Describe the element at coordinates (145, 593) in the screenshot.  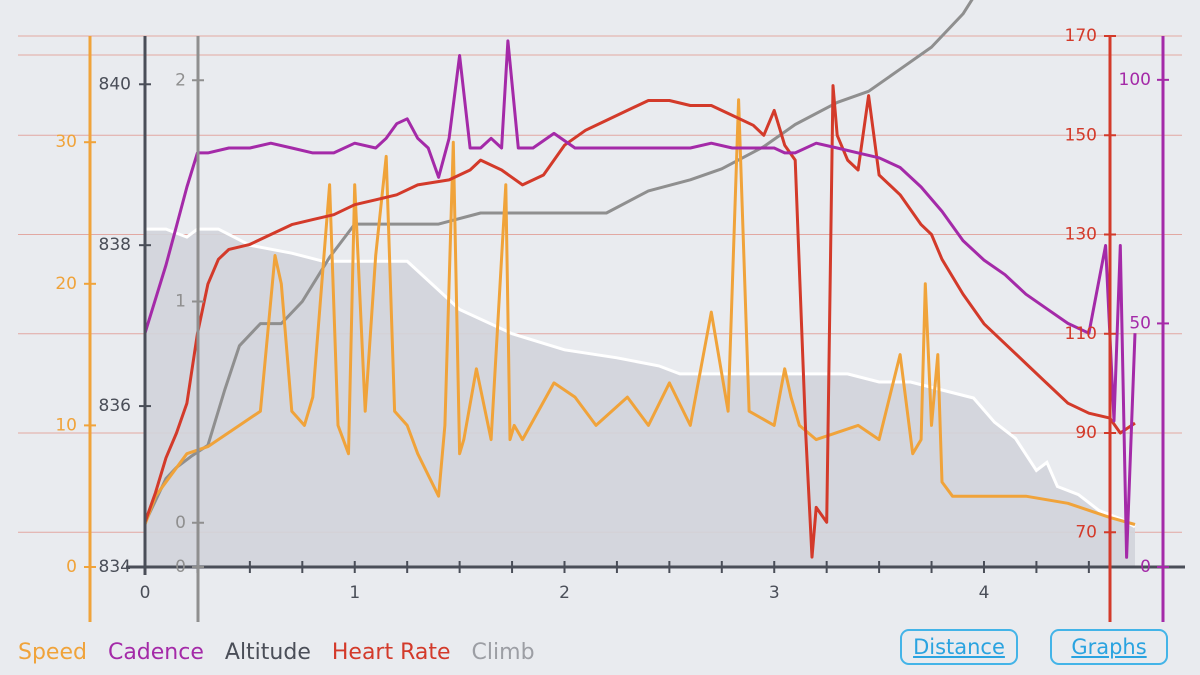
I see `x-tick-label-0: 0` at that location.